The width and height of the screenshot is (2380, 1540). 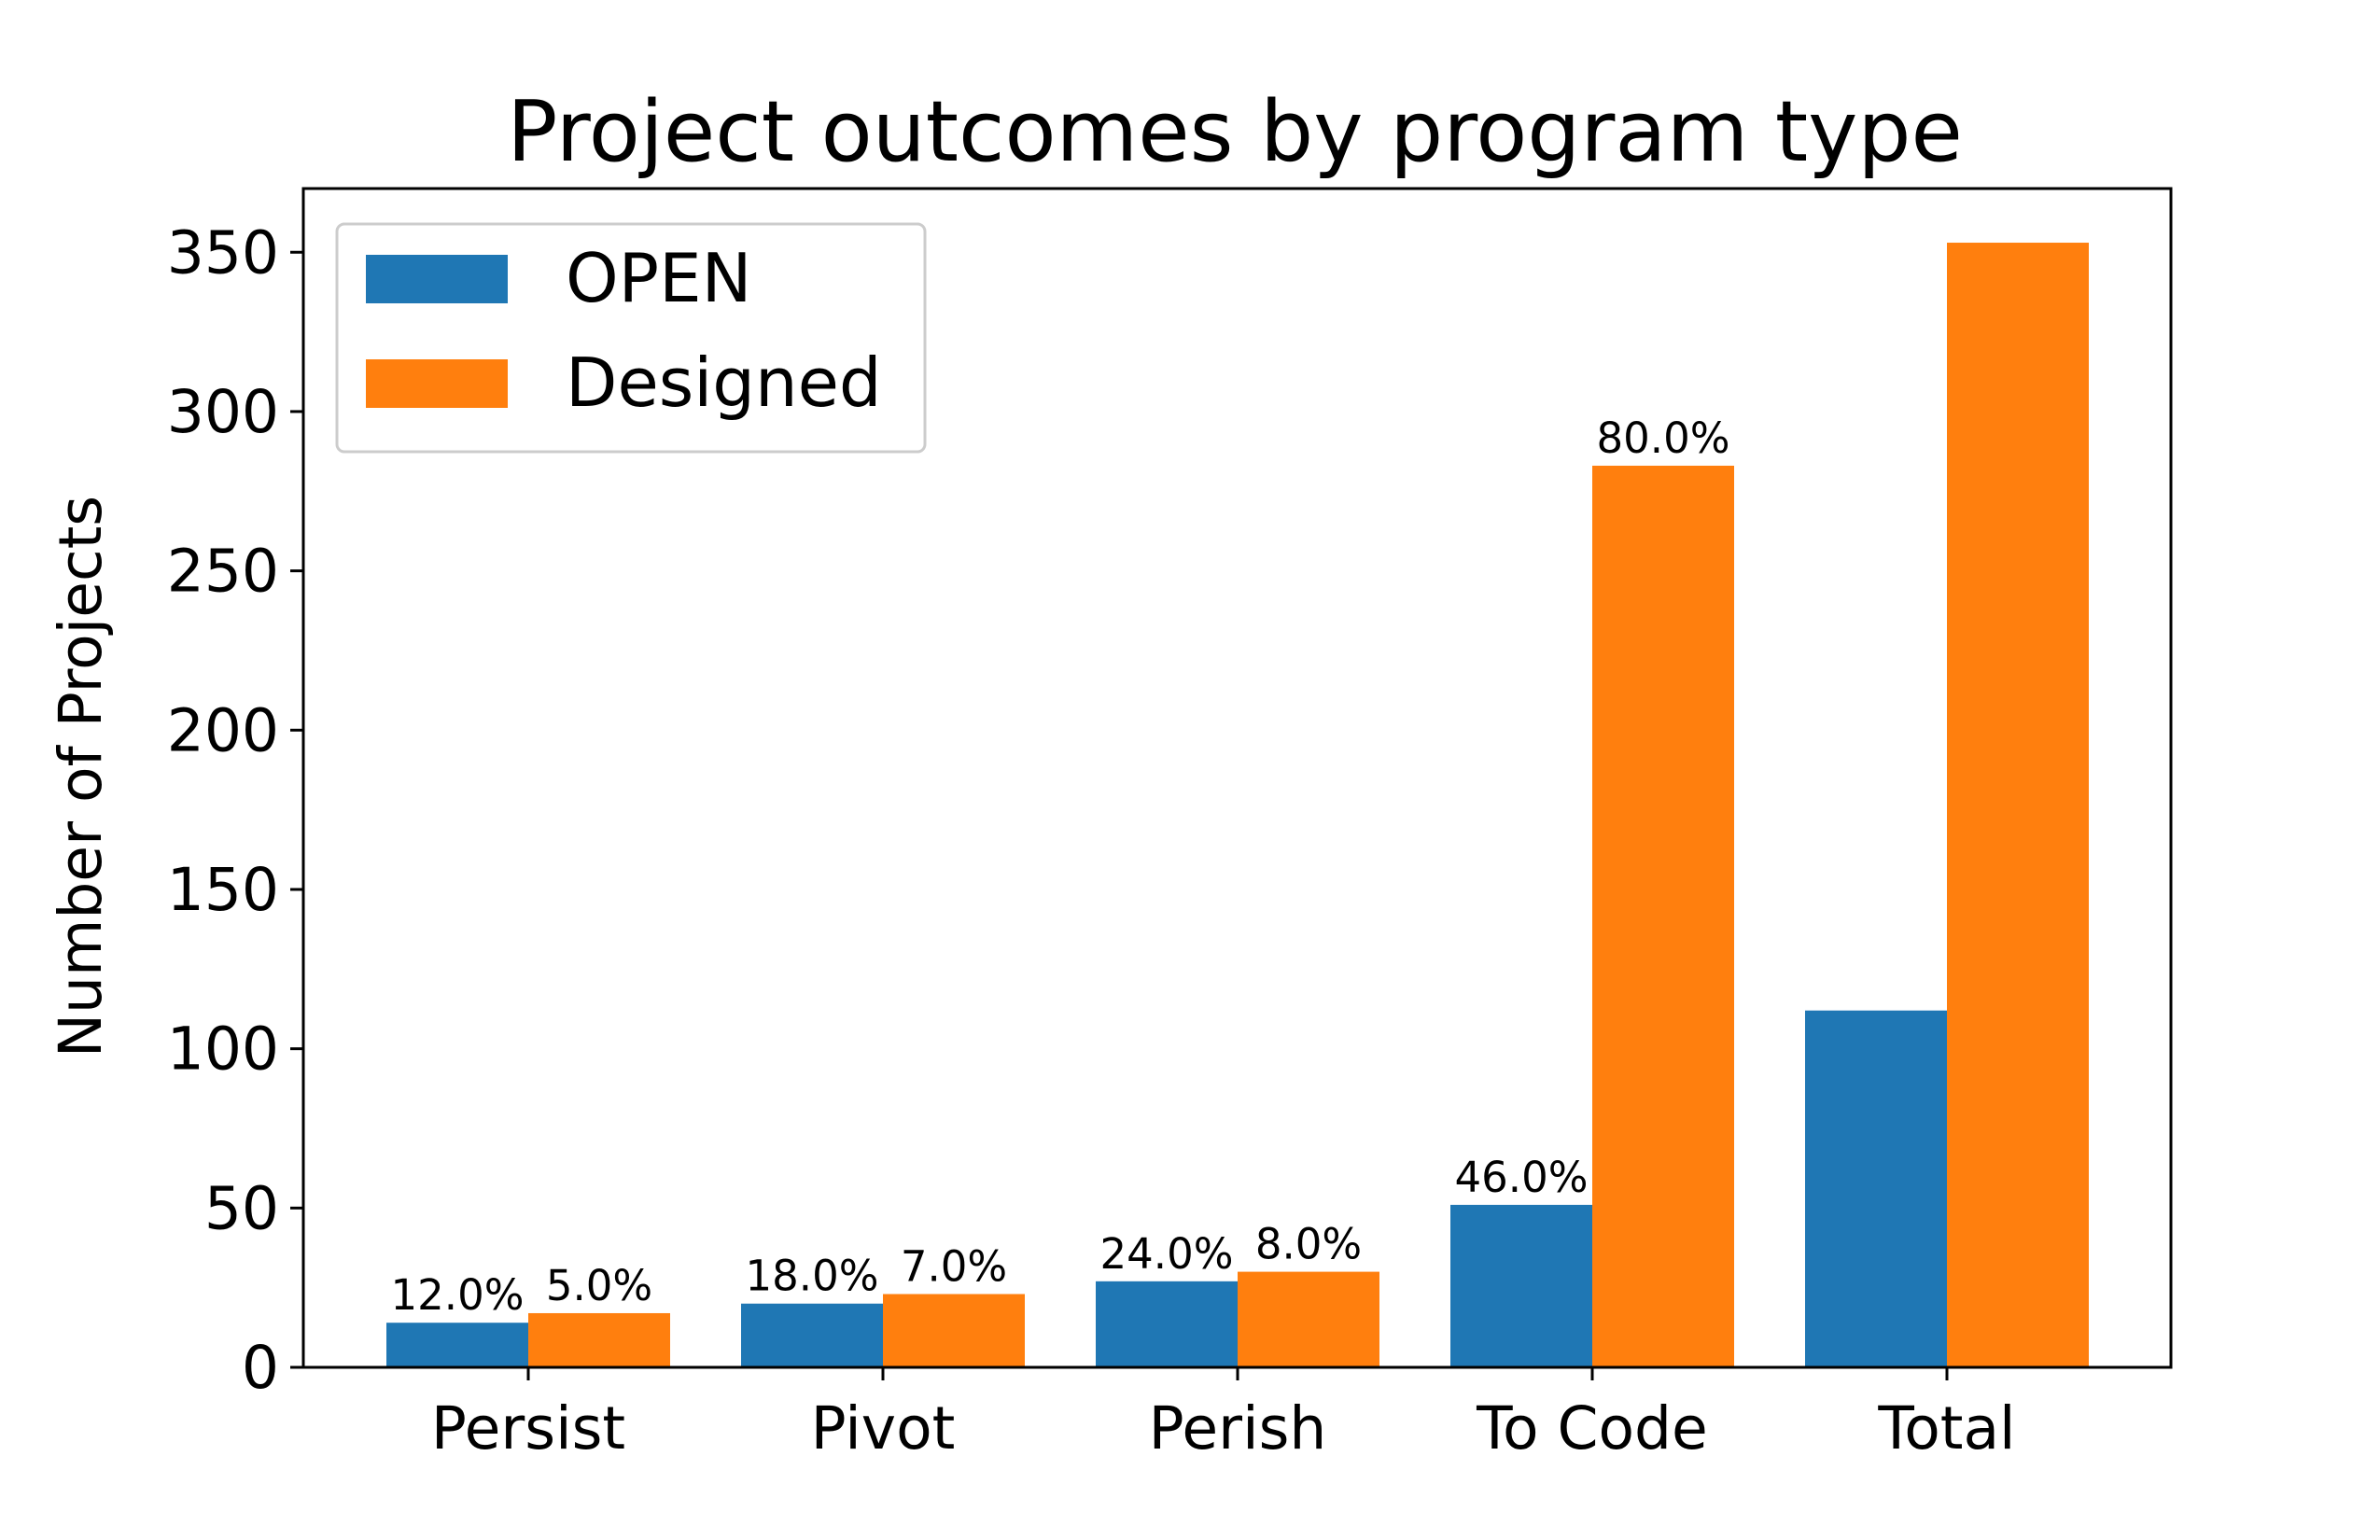 What do you see at coordinates (812, 1335) in the screenshot?
I see `bar-open-pivot` at bounding box center [812, 1335].